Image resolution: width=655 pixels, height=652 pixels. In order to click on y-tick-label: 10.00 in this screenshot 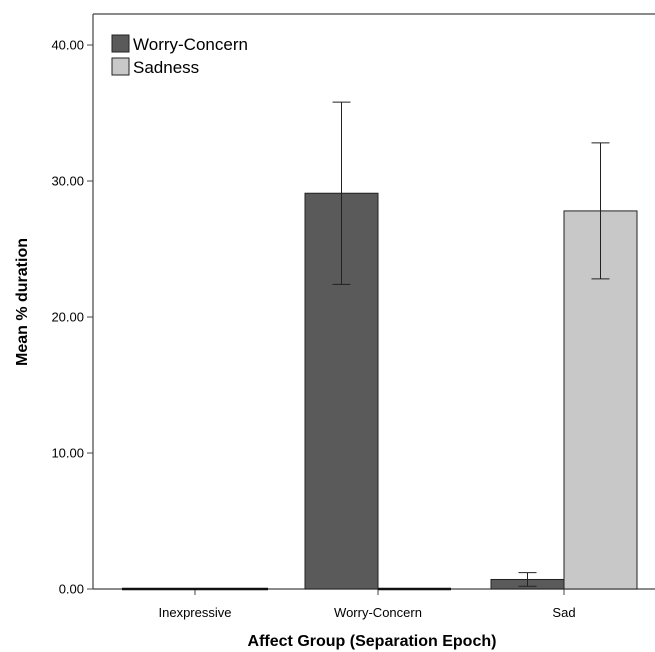, I will do `click(67, 453)`.